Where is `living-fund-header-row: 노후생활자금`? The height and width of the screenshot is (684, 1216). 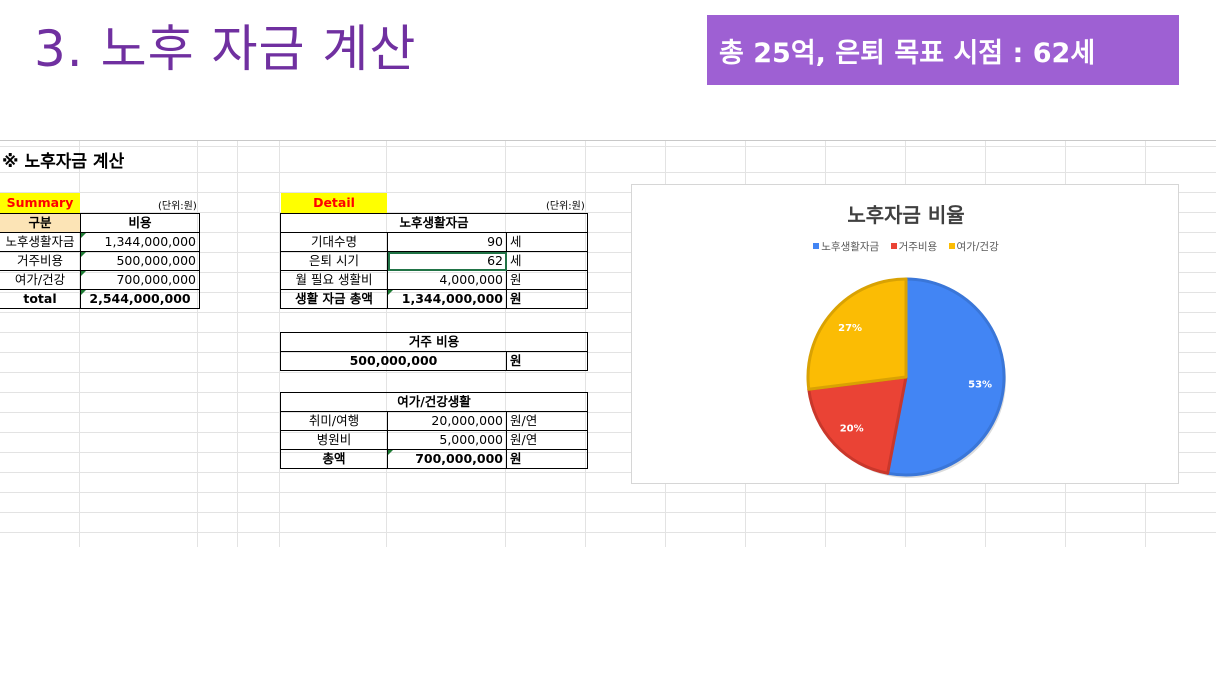 living-fund-header-row: 노후생활자금 is located at coordinates (434, 223).